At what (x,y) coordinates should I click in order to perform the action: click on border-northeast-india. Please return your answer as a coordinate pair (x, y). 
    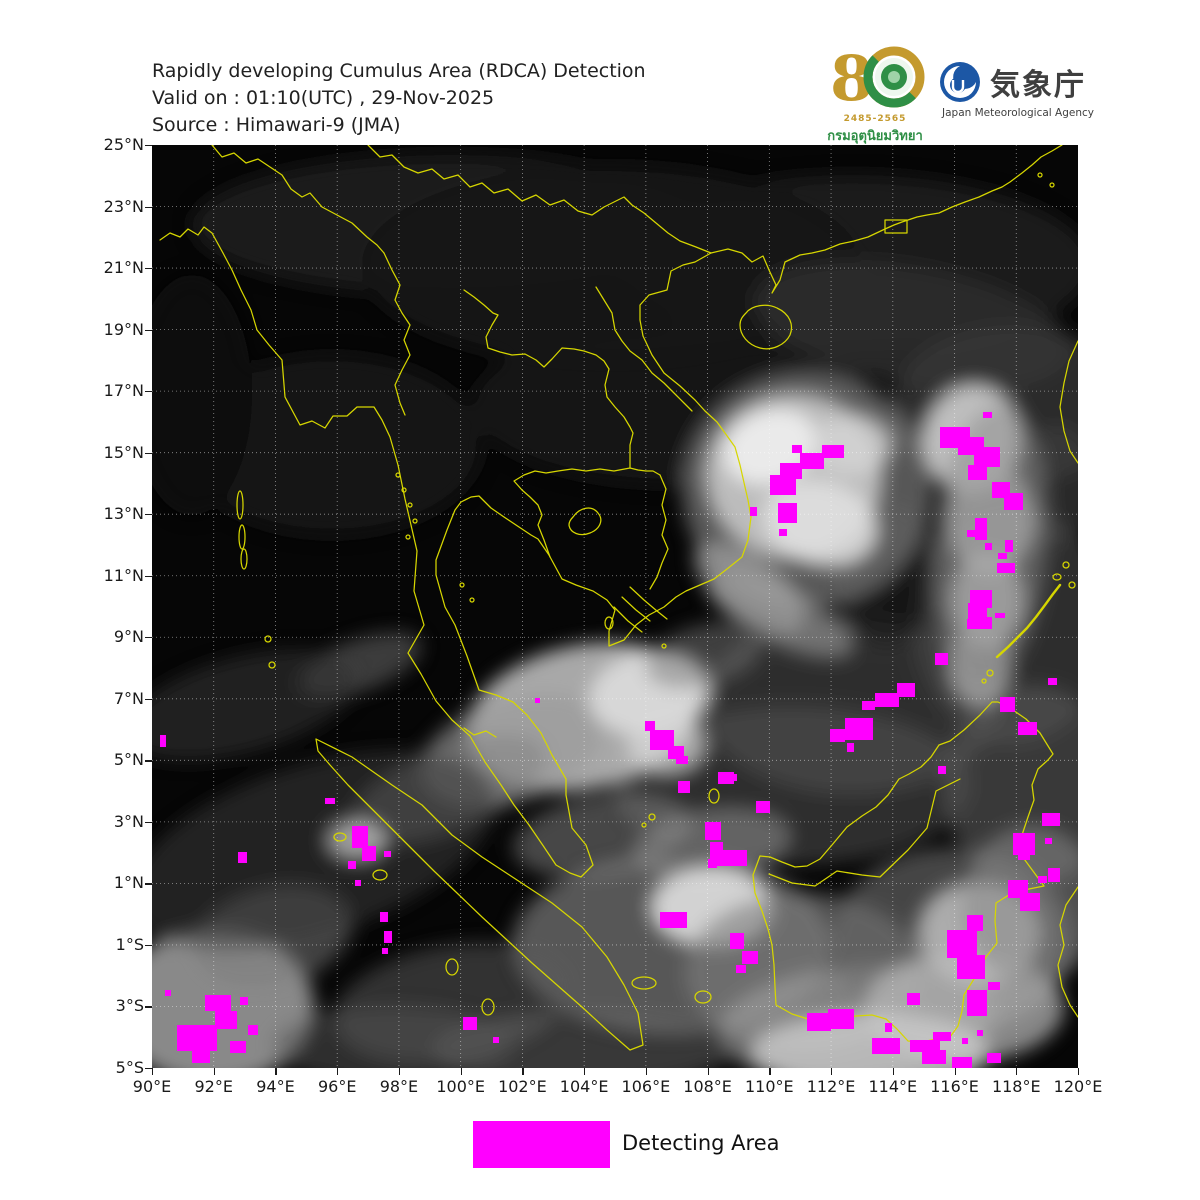
    Looking at the image, I should click on (298, 199).